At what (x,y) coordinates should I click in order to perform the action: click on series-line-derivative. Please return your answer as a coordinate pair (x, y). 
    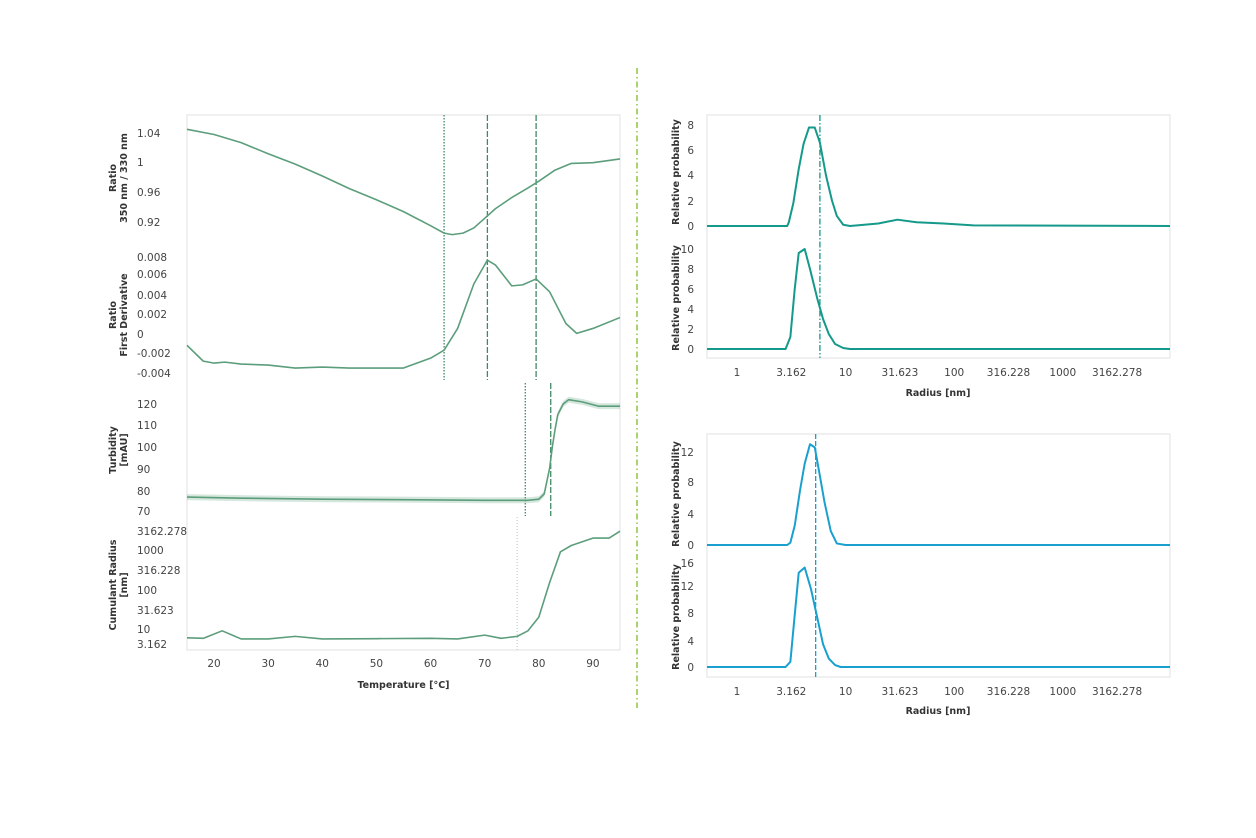
    Looking at the image, I should click on (403, 314).